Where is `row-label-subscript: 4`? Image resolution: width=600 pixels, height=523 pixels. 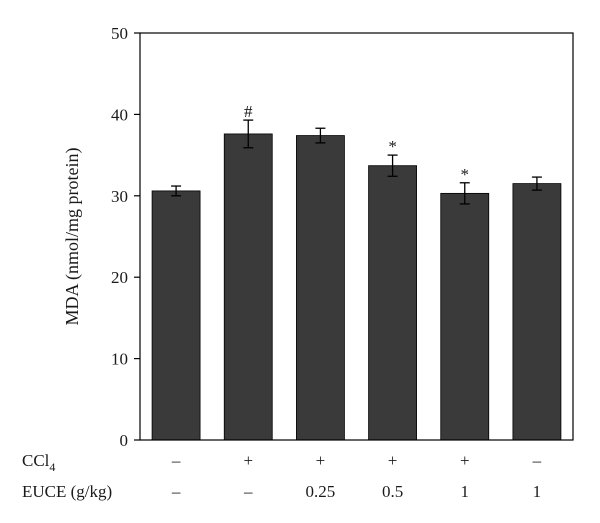
row-label-subscript: 4 is located at coordinates (52, 467).